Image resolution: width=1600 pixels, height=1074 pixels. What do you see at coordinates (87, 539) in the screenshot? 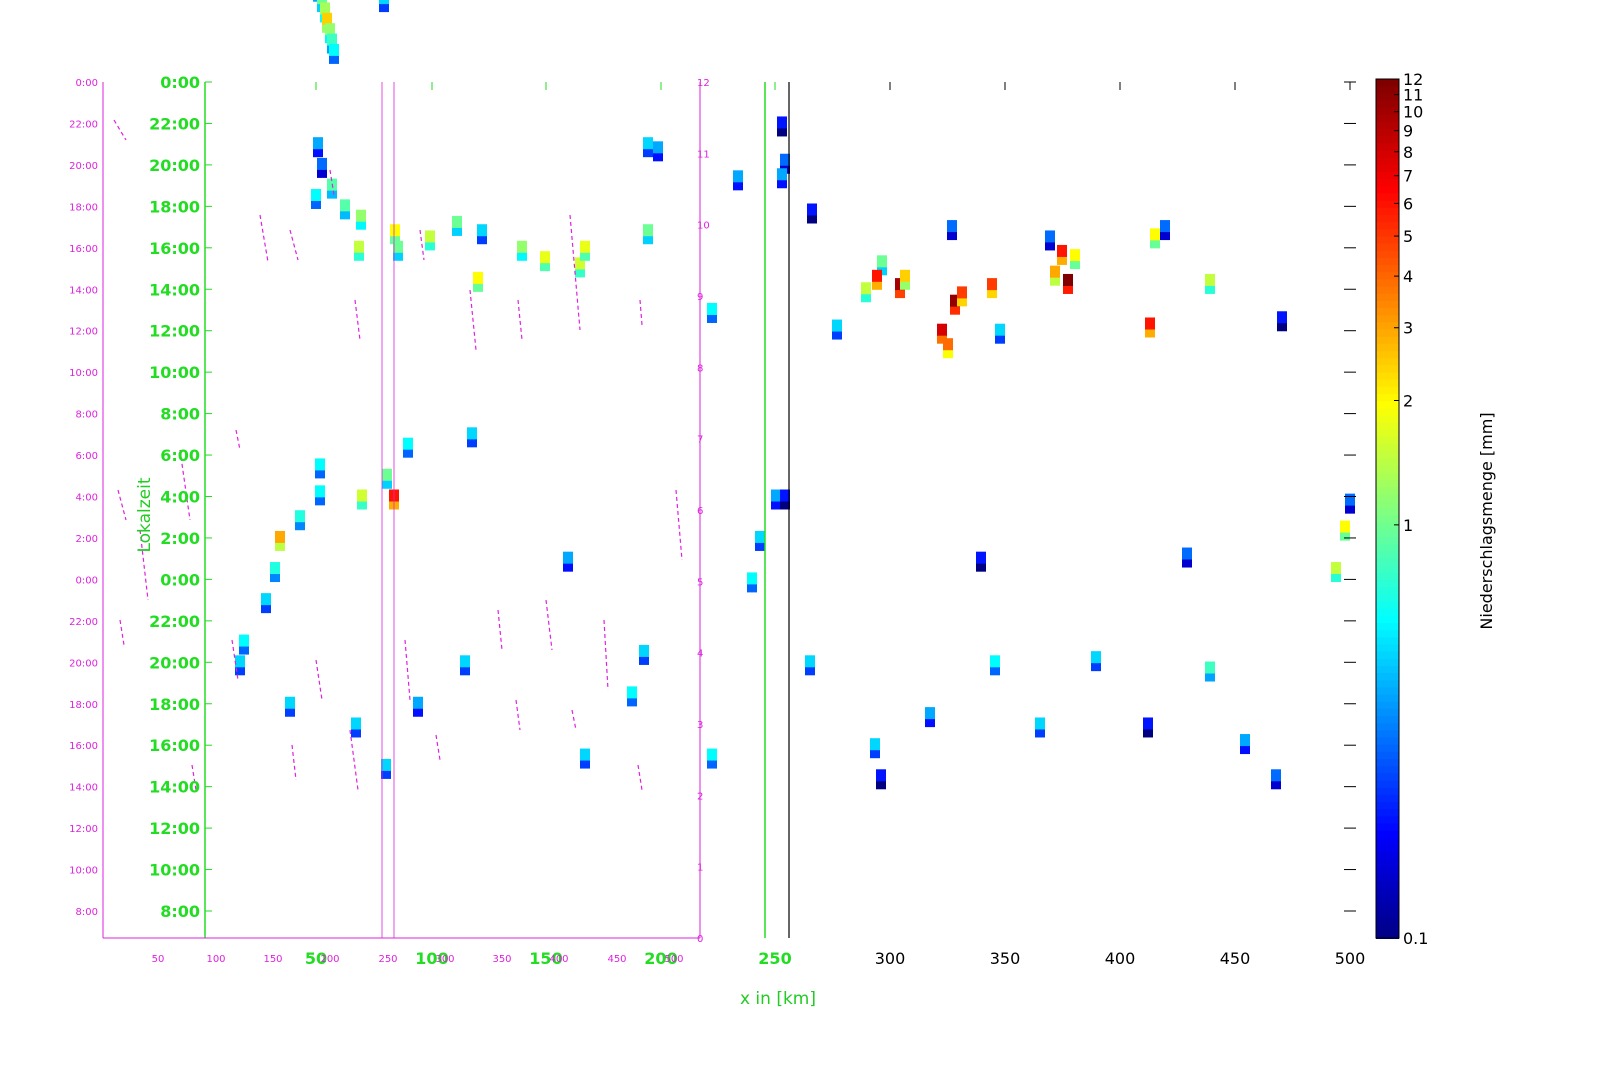
I see `magenta-y-tick-label: 2:00` at bounding box center [87, 539].